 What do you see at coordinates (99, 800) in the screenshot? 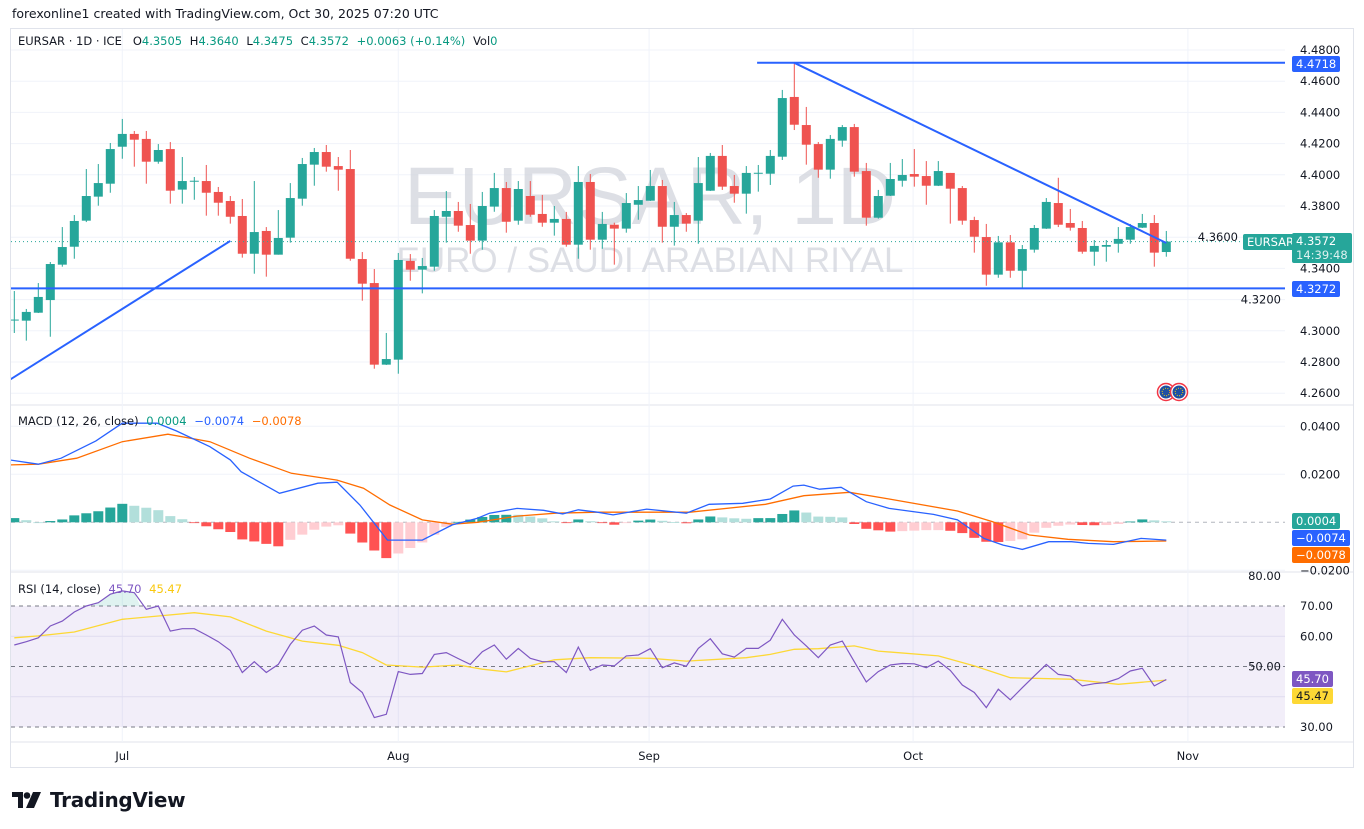
I see `tradingview-logo: TradingView` at bounding box center [99, 800].